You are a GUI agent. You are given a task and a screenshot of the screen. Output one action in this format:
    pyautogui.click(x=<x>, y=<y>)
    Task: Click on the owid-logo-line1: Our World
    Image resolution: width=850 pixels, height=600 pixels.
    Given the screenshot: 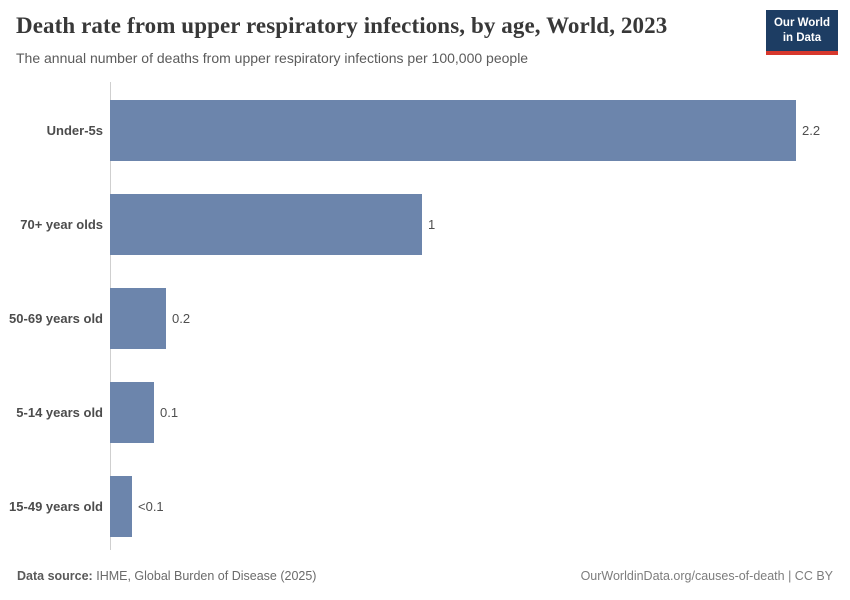 What is the action you would take?
    pyautogui.click(x=801, y=23)
    